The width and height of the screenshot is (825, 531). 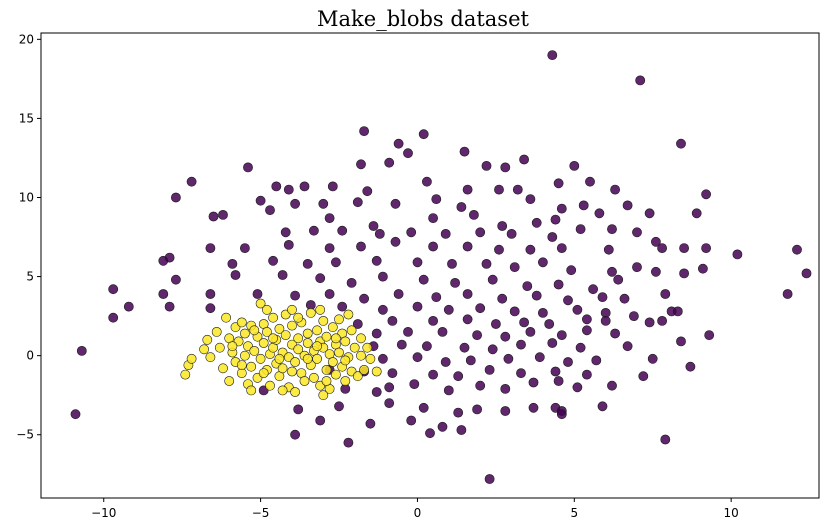 I want to click on x-tick-label: −10, so click(x=103, y=513).